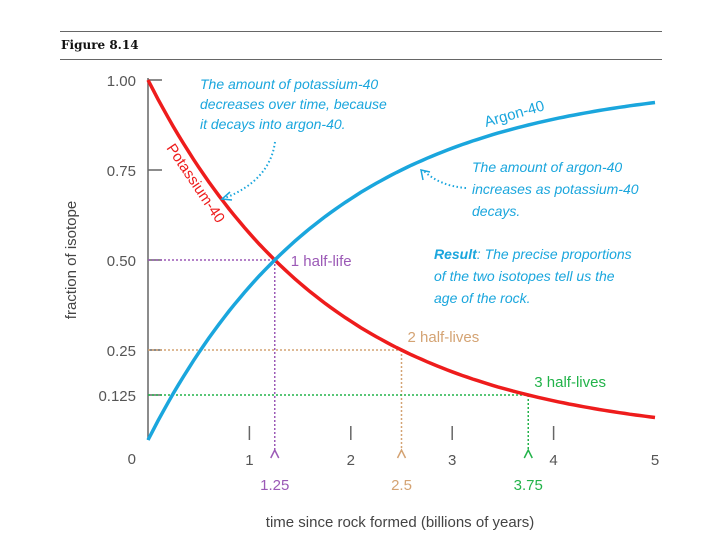 The width and height of the screenshot is (726, 537). What do you see at coordinates (351, 460) in the screenshot?
I see `x-tick-label: 2` at bounding box center [351, 460].